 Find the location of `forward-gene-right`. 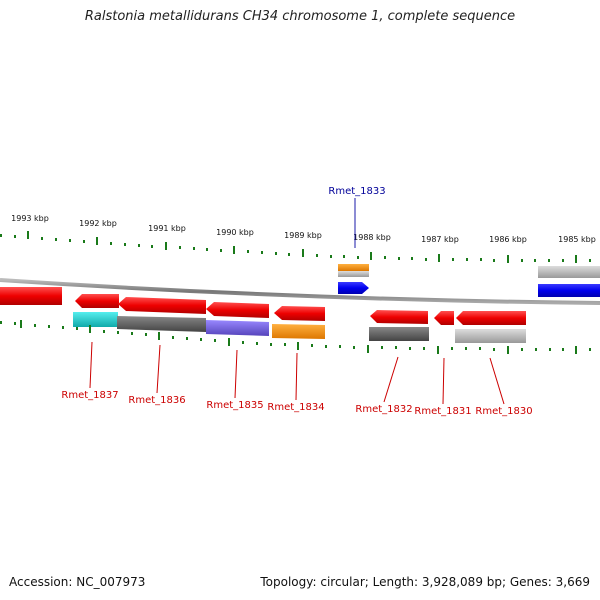

forward-gene-right is located at coordinates (569, 290).